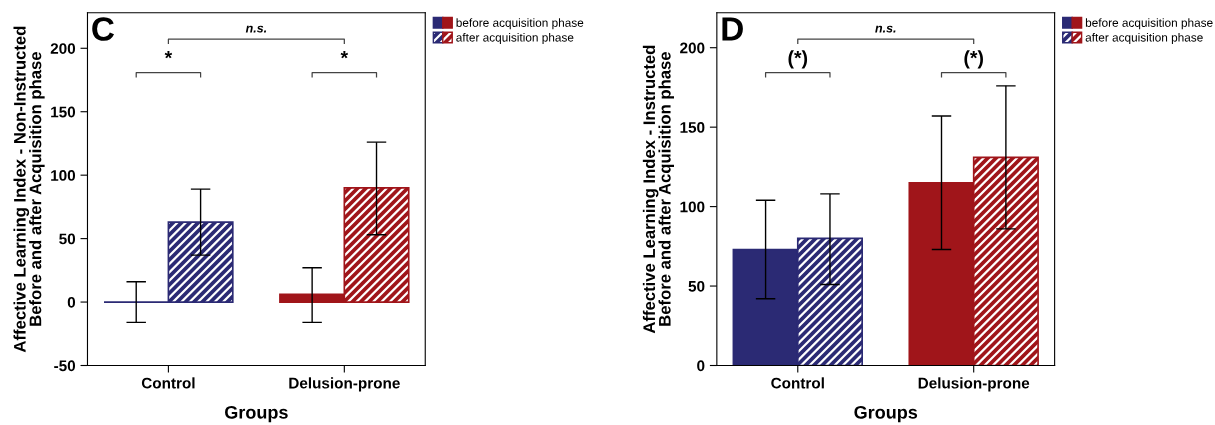 Image resolution: width=1215 pixels, height=425 pixels. I want to click on y-axis-title: Affective Learning Index - Non-Instructed Before and after Acquisition phase, so click(29, 189).